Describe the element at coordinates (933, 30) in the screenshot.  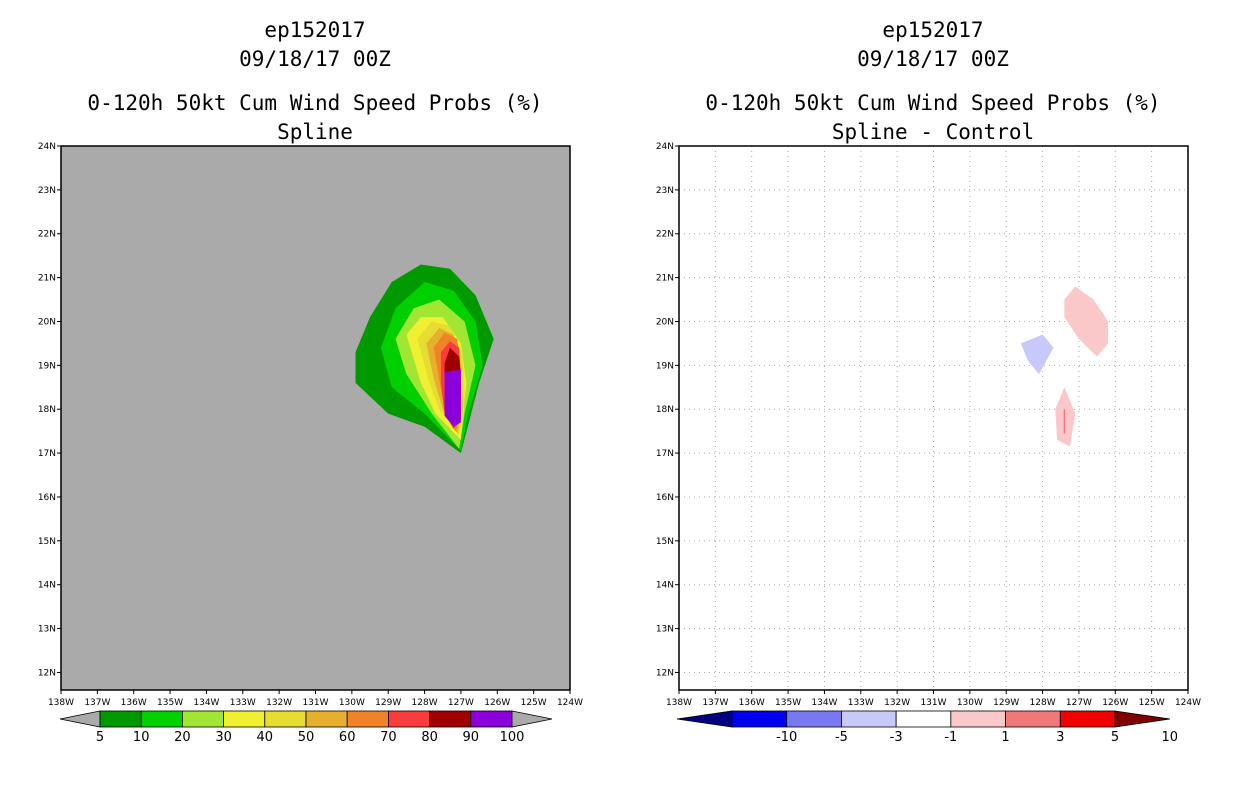
I see `right-storm-id: ep152017` at that location.